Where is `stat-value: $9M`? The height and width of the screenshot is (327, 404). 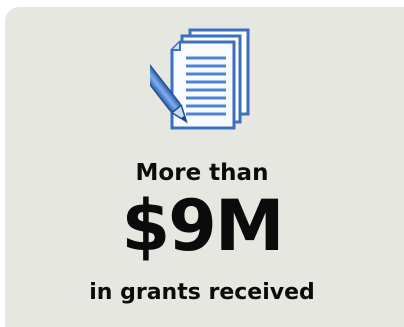 stat-value: $9M is located at coordinates (202, 226).